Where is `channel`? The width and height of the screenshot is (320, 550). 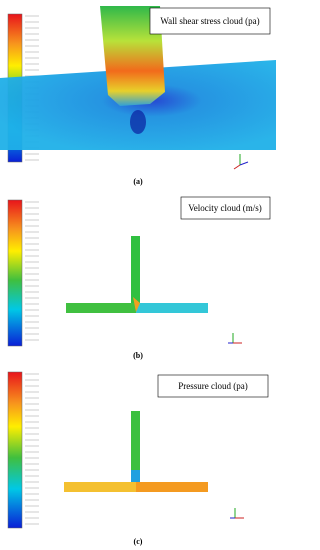 channel is located at coordinates (138, 105).